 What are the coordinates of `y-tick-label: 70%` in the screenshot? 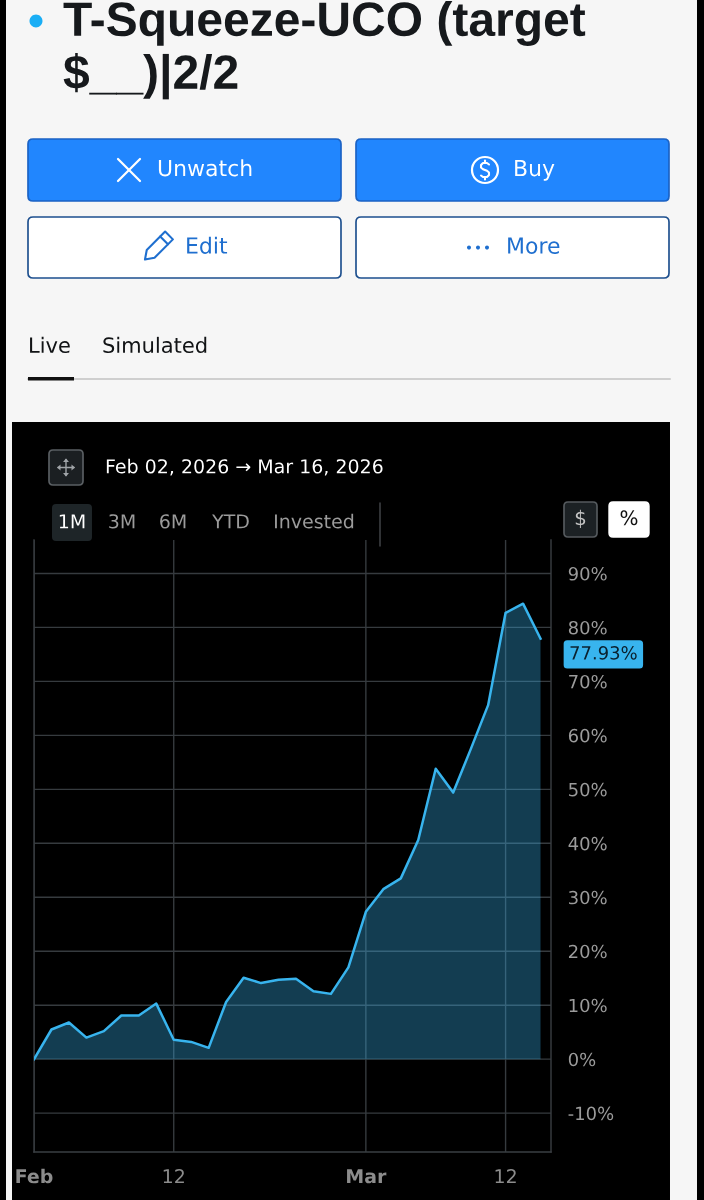 It's located at (588, 681).